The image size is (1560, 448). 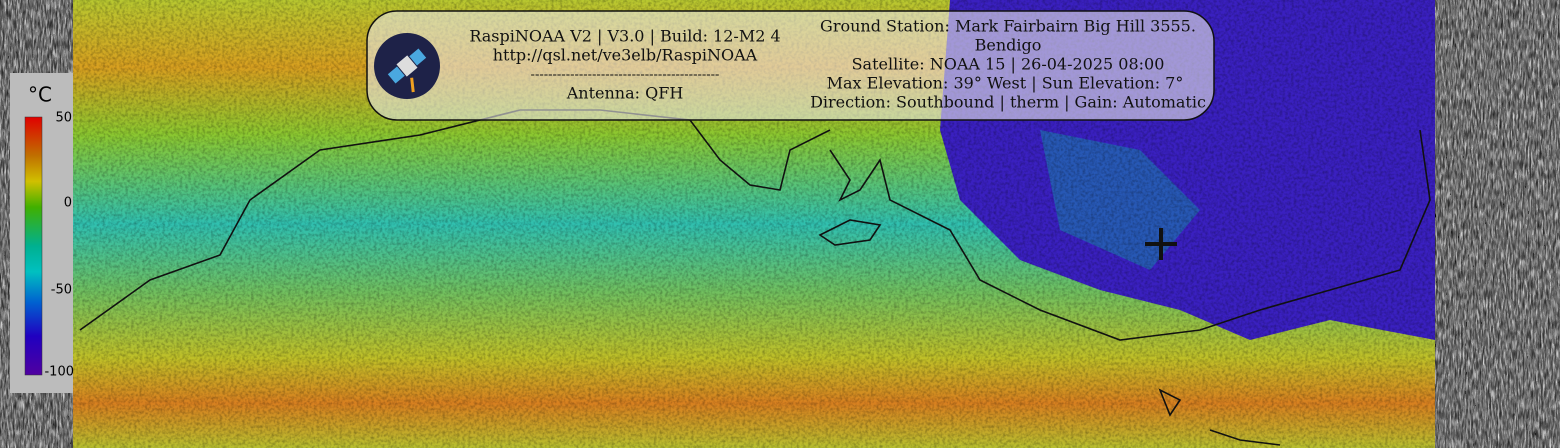 I want to click on info-panel, so click(x=790, y=65).